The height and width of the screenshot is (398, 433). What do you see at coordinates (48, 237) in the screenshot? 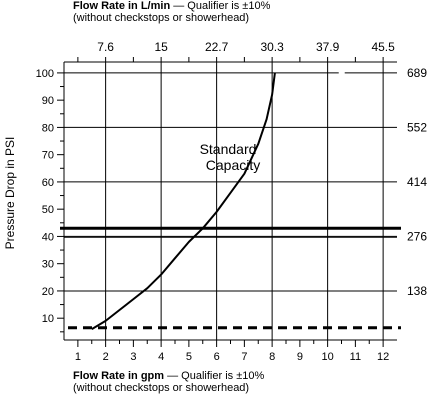
I see `left-tick-label: 40` at bounding box center [48, 237].